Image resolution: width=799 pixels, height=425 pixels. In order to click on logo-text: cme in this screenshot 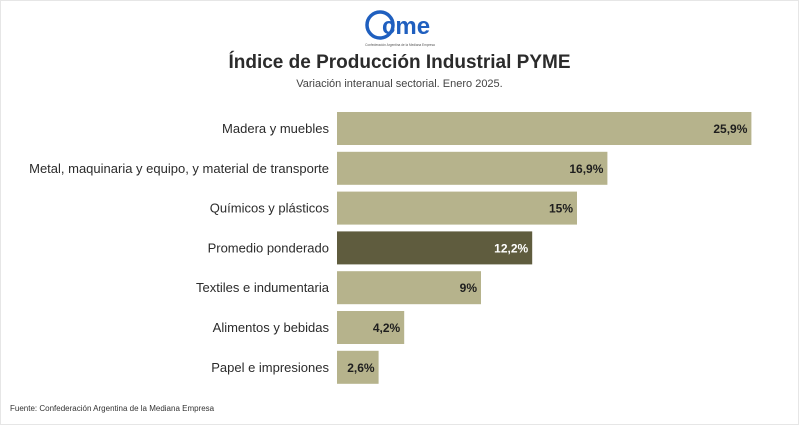, I will do `click(406, 26)`.